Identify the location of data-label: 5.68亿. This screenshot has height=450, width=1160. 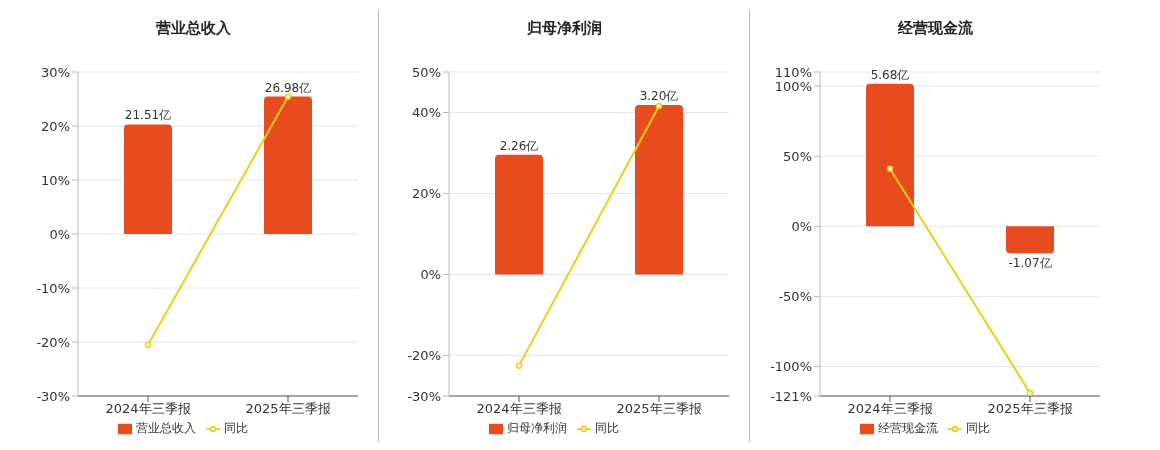
(890, 74).